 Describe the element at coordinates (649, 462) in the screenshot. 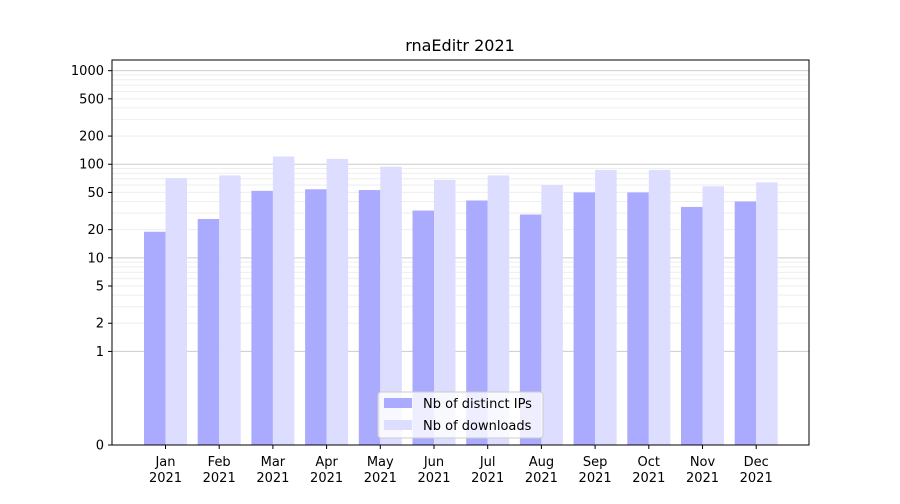

I see `x-tick-label-month: Oct` at that location.